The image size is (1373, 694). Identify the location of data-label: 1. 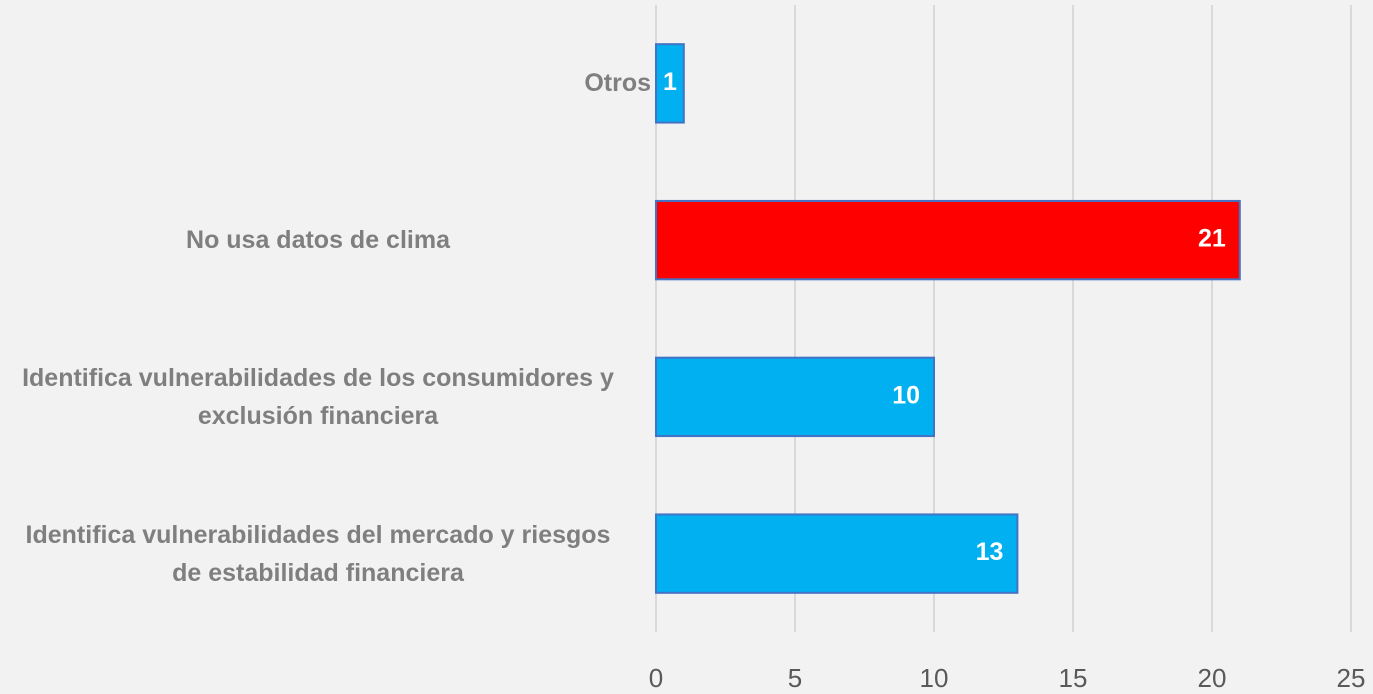
(670, 82).